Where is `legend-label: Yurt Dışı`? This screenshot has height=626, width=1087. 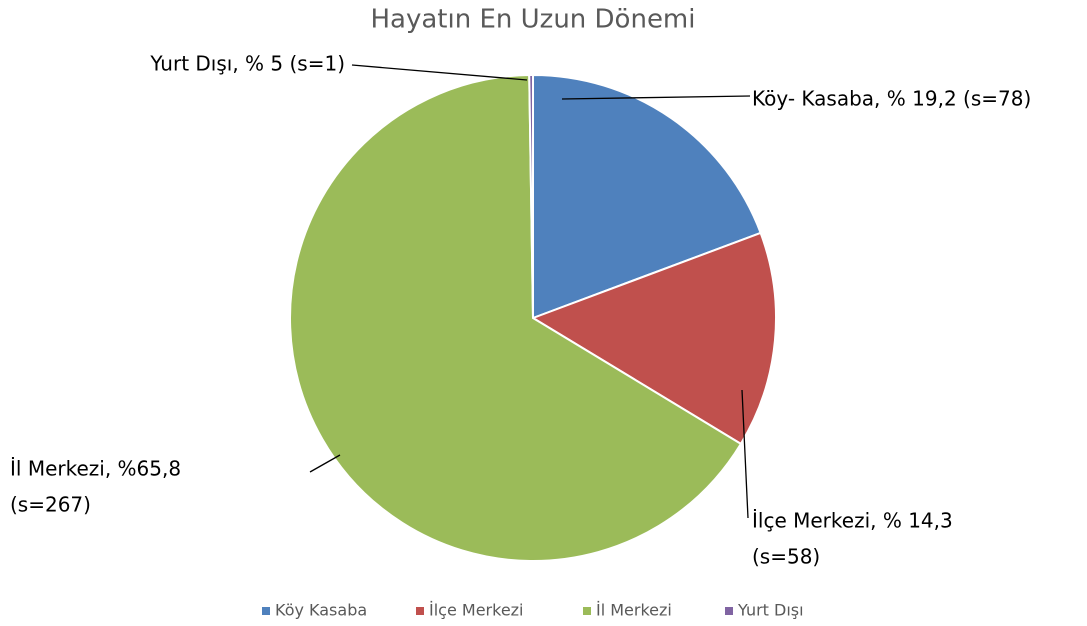 legend-label: Yurt Dışı is located at coordinates (770, 610).